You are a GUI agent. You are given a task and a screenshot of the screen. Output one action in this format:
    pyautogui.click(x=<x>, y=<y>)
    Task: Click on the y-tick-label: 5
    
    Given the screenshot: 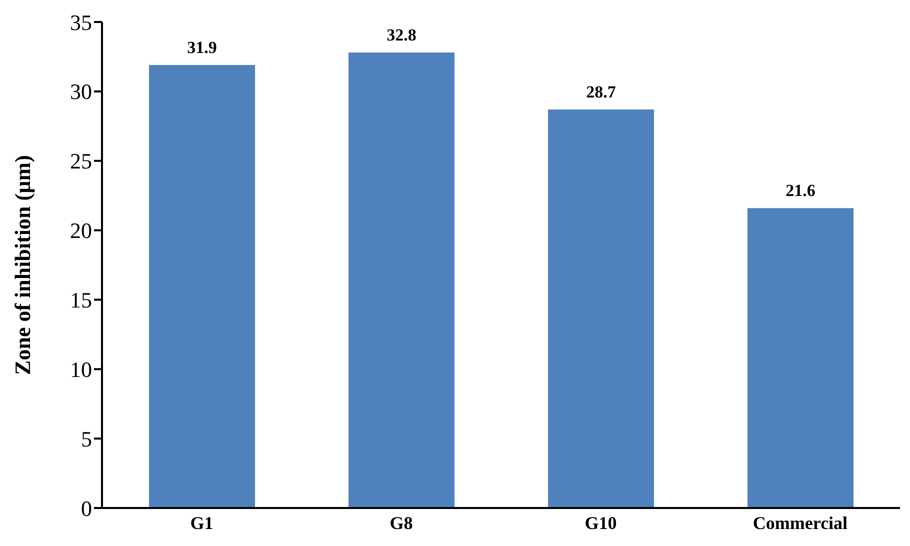 What is the action you would take?
    pyautogui.click(x=86, y=439)
    